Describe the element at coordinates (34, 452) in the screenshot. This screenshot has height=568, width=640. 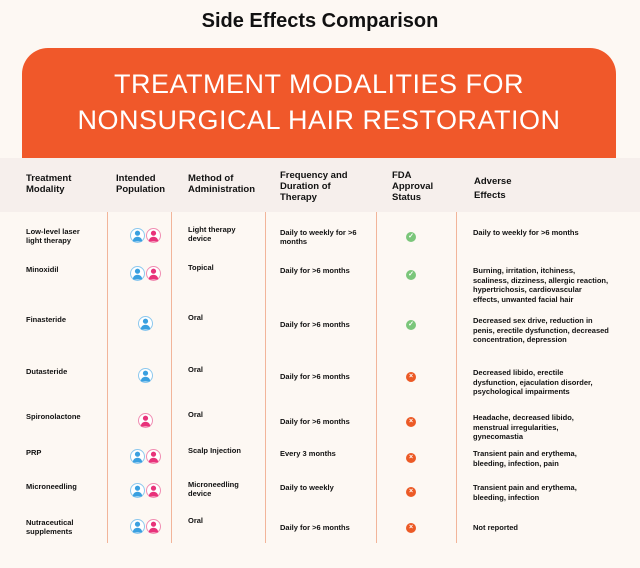
I see `modality-name: PRP` at that location.